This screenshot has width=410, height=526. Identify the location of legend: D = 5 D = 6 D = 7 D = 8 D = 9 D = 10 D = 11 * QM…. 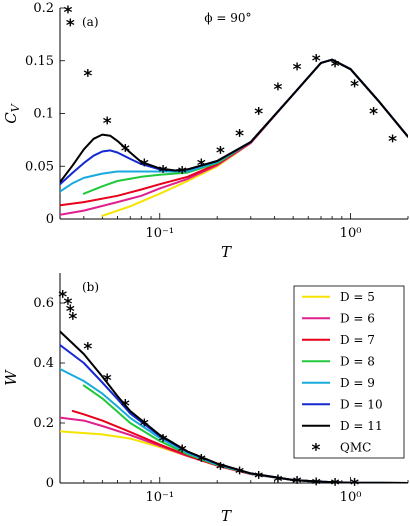
(349, 372).